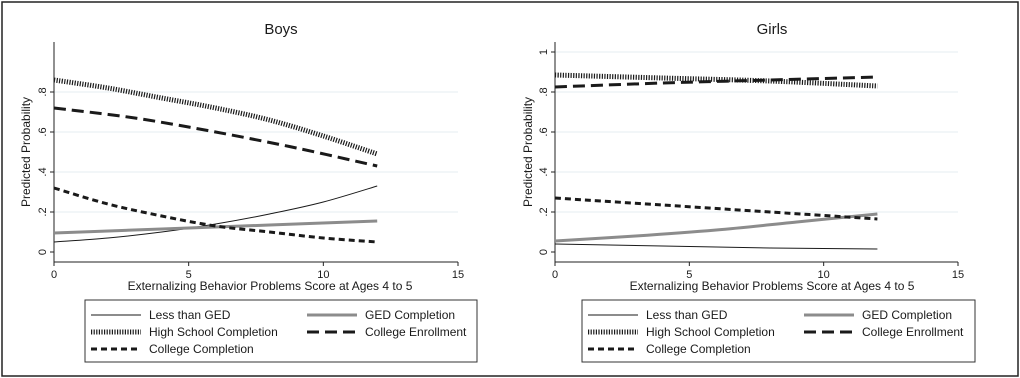  Describe the element at coordinates (544, 52) in the screenshot. I see `y-tick-label: 1` at that location.